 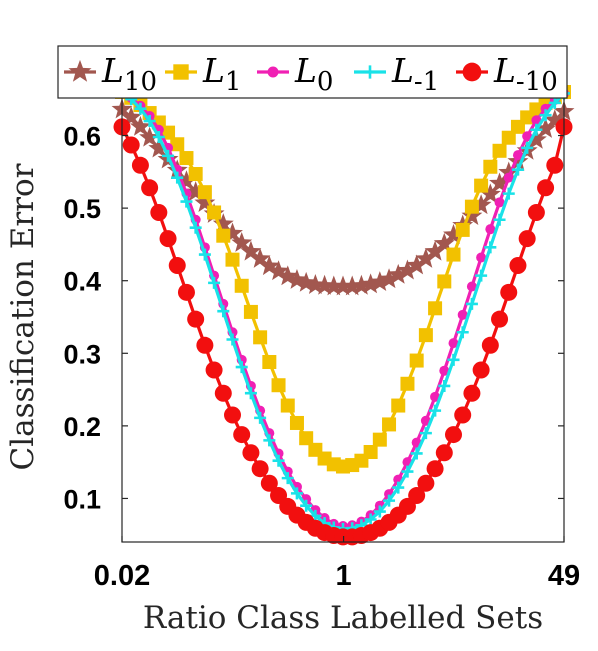 I want to click on y-axis-label: Classification Error, so click(x=23, y=316).